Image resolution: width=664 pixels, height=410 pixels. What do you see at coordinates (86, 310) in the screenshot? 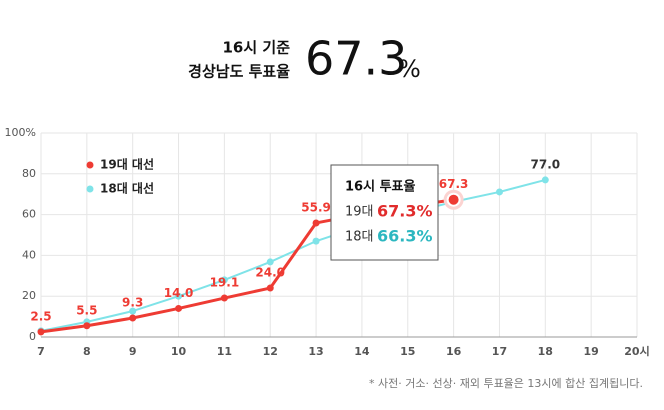
I see `value-label: 5.5` at bounding box center [86, 310].